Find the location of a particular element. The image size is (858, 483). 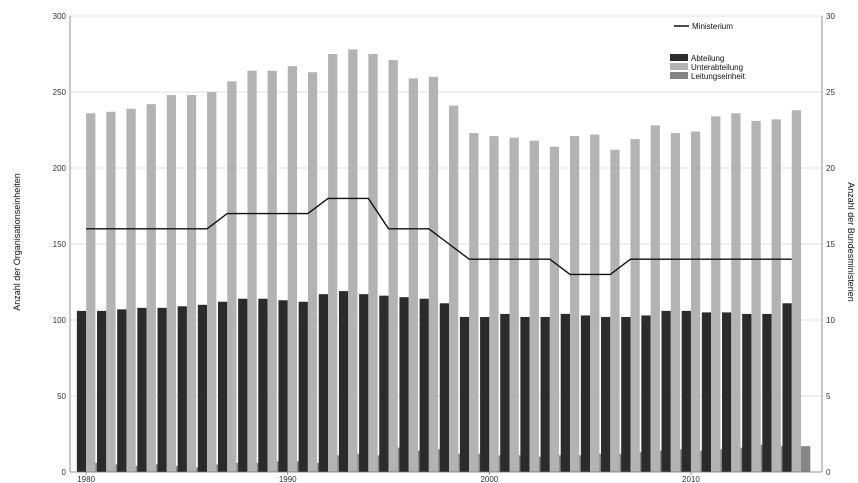

bar-abteilung-2010 is located at coordinates (686, 391).